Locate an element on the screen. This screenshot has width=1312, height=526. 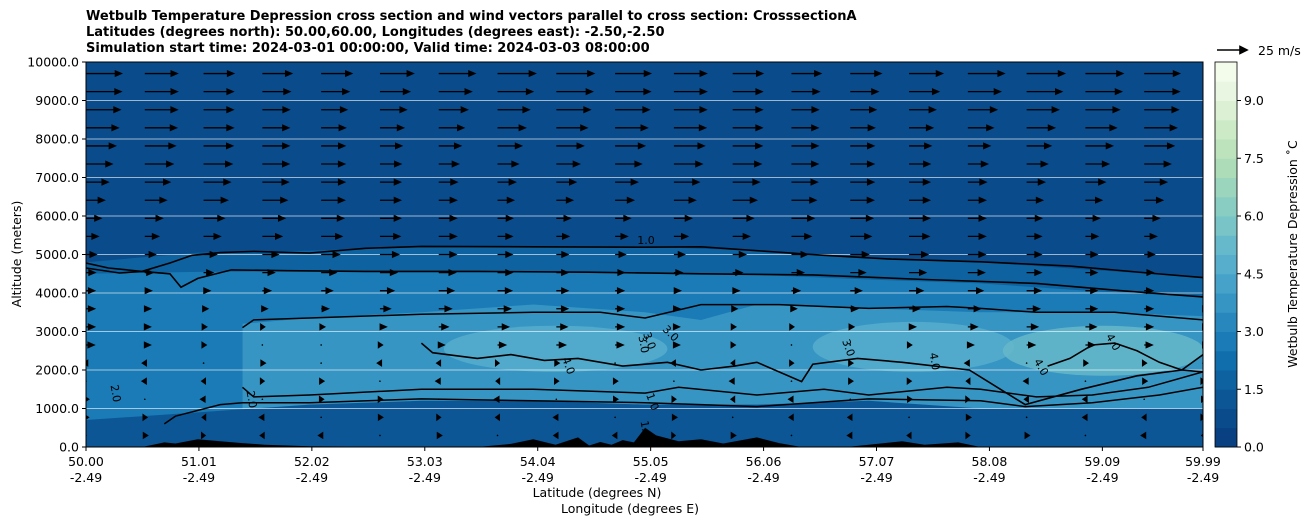
quiver-key-arrow is located at coordinates (1233, 50).